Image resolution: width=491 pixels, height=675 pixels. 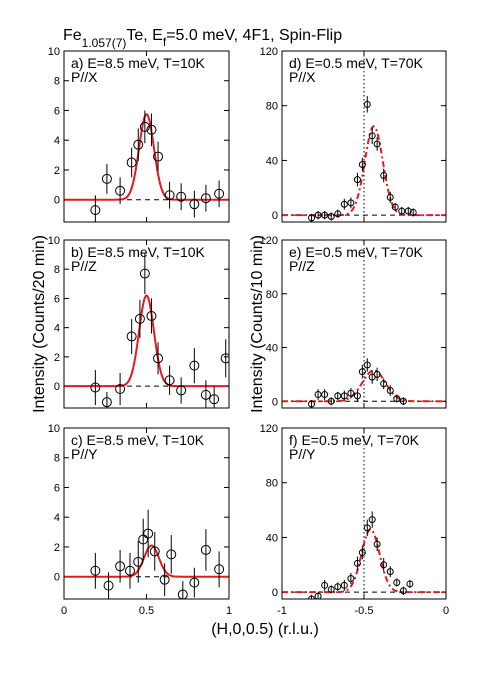 What do you see at coordinates (54, 429) in the screenshot?
I see `y-tick-label: 10` at bounding box center [54, 429].